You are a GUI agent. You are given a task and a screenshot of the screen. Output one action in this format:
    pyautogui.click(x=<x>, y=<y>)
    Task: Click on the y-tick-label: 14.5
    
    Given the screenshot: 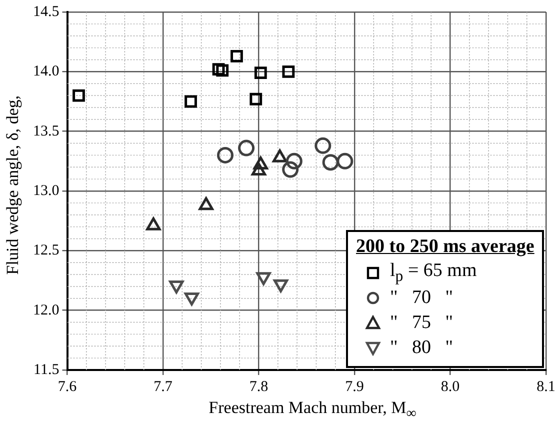 What is the action you would take?
    pyautogui.click(x=46, y=12)
    